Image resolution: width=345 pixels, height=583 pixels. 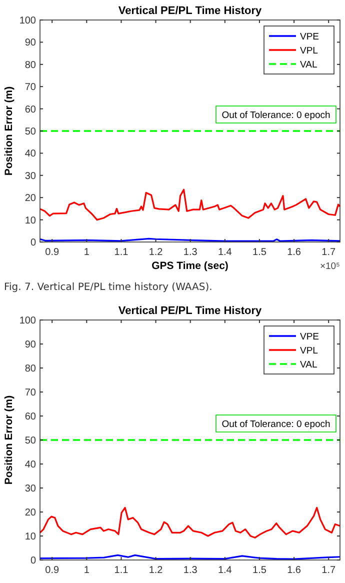 I want to click on text: ×10⁵, so click(x=330, y=266).